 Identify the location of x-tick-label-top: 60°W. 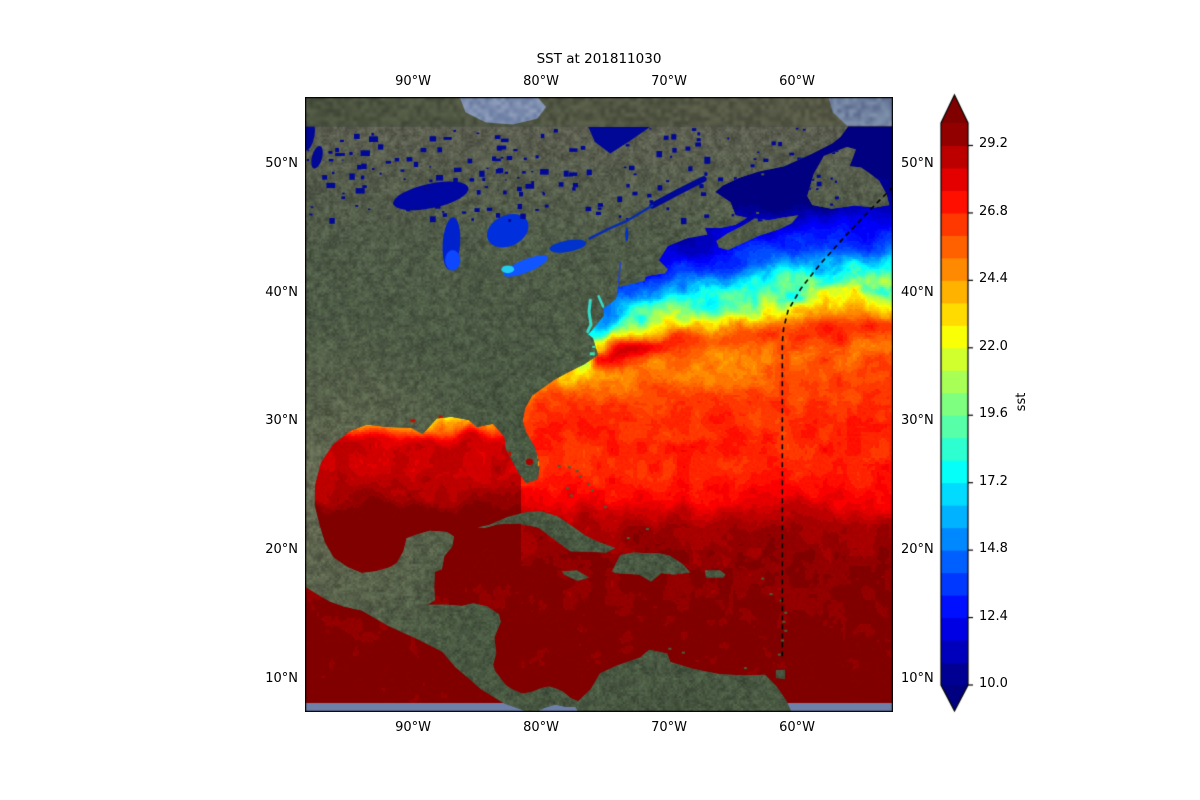
(797, 81).